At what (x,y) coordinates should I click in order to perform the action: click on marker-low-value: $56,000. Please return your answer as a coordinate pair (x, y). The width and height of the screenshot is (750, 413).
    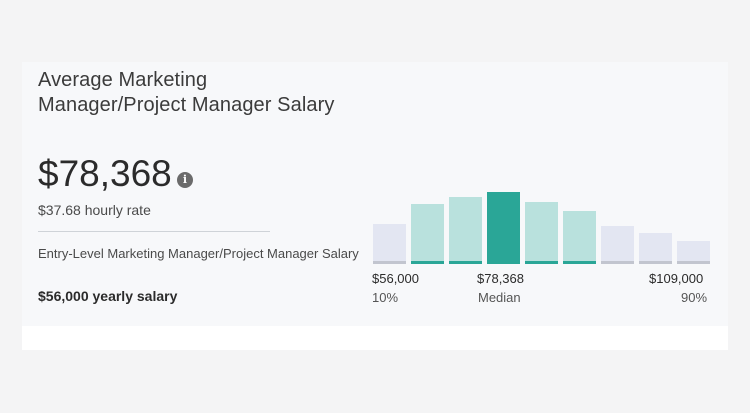
    Looking at the image, I should click on (395, 278).